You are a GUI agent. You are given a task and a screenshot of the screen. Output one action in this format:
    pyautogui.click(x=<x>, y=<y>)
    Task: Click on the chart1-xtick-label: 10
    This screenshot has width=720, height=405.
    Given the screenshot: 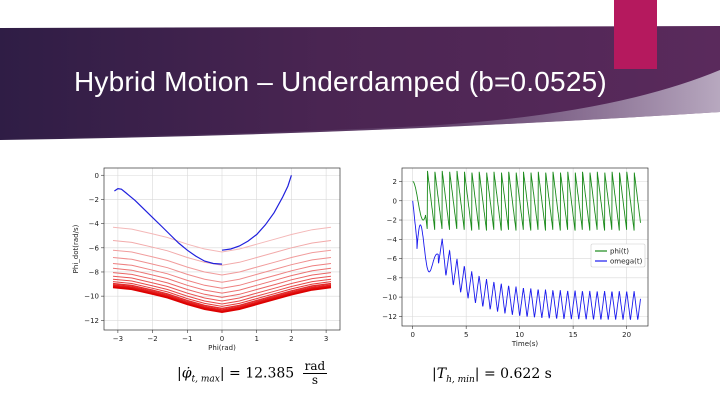 What is the action you would take?
    pyautogui.click(x=519, y=335)
    